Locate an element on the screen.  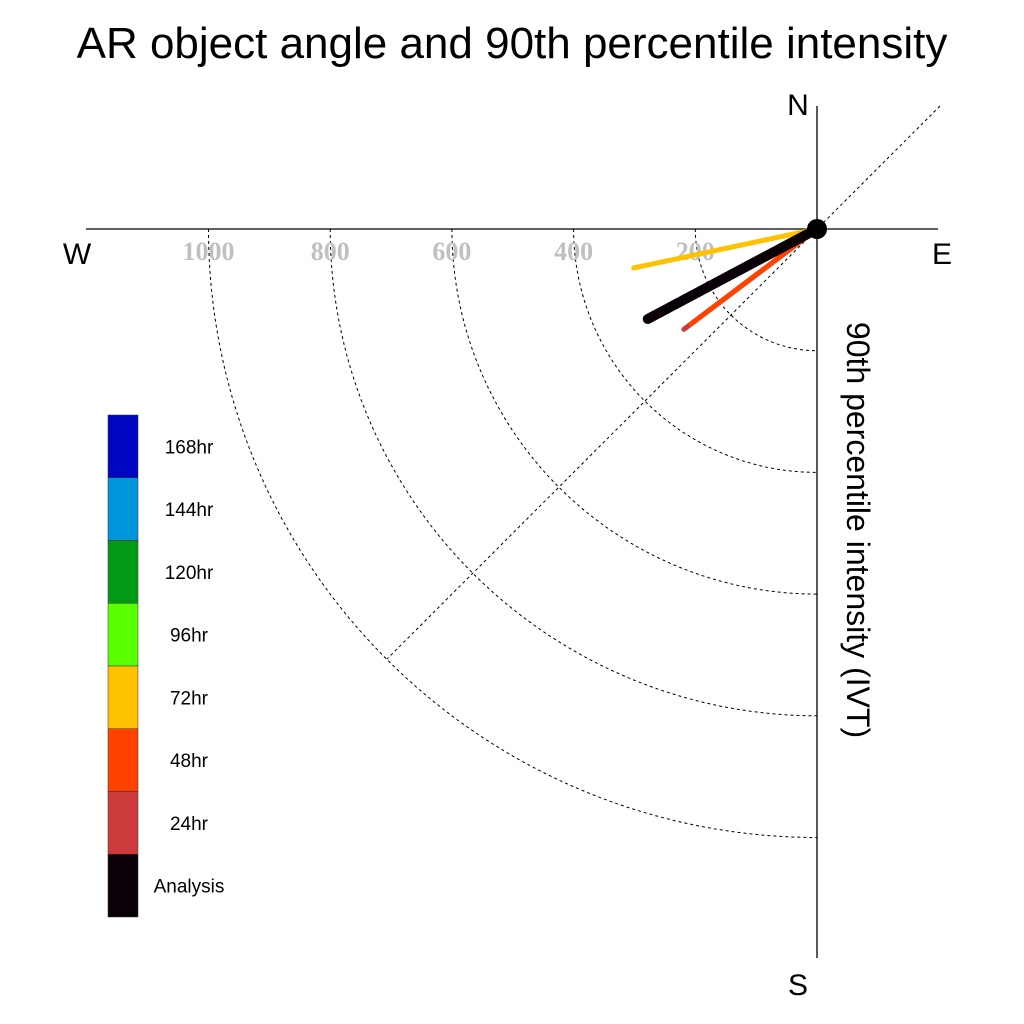
compass-west-label: W is located at coordinates (77, 254).